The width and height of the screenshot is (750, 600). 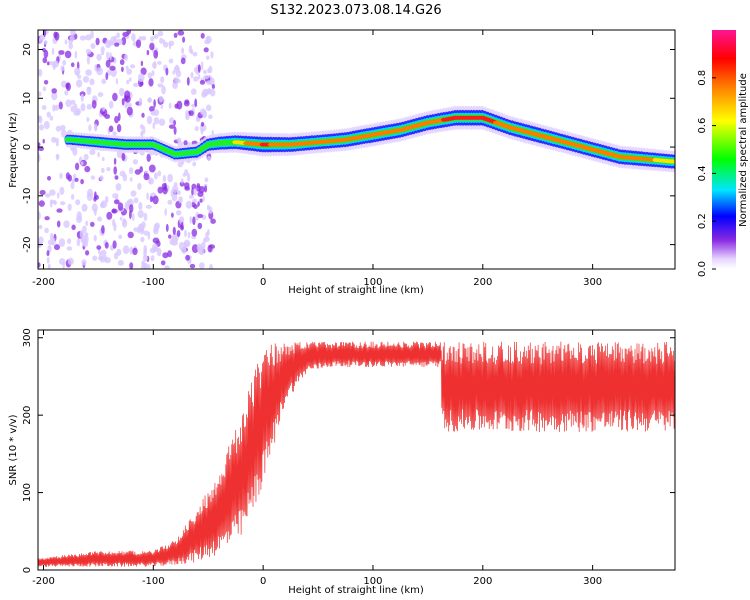 What do you see at coordinates (263, 282) in the screenshot?
I see `x-tick-label: 0` at bounding box center [263, 282].